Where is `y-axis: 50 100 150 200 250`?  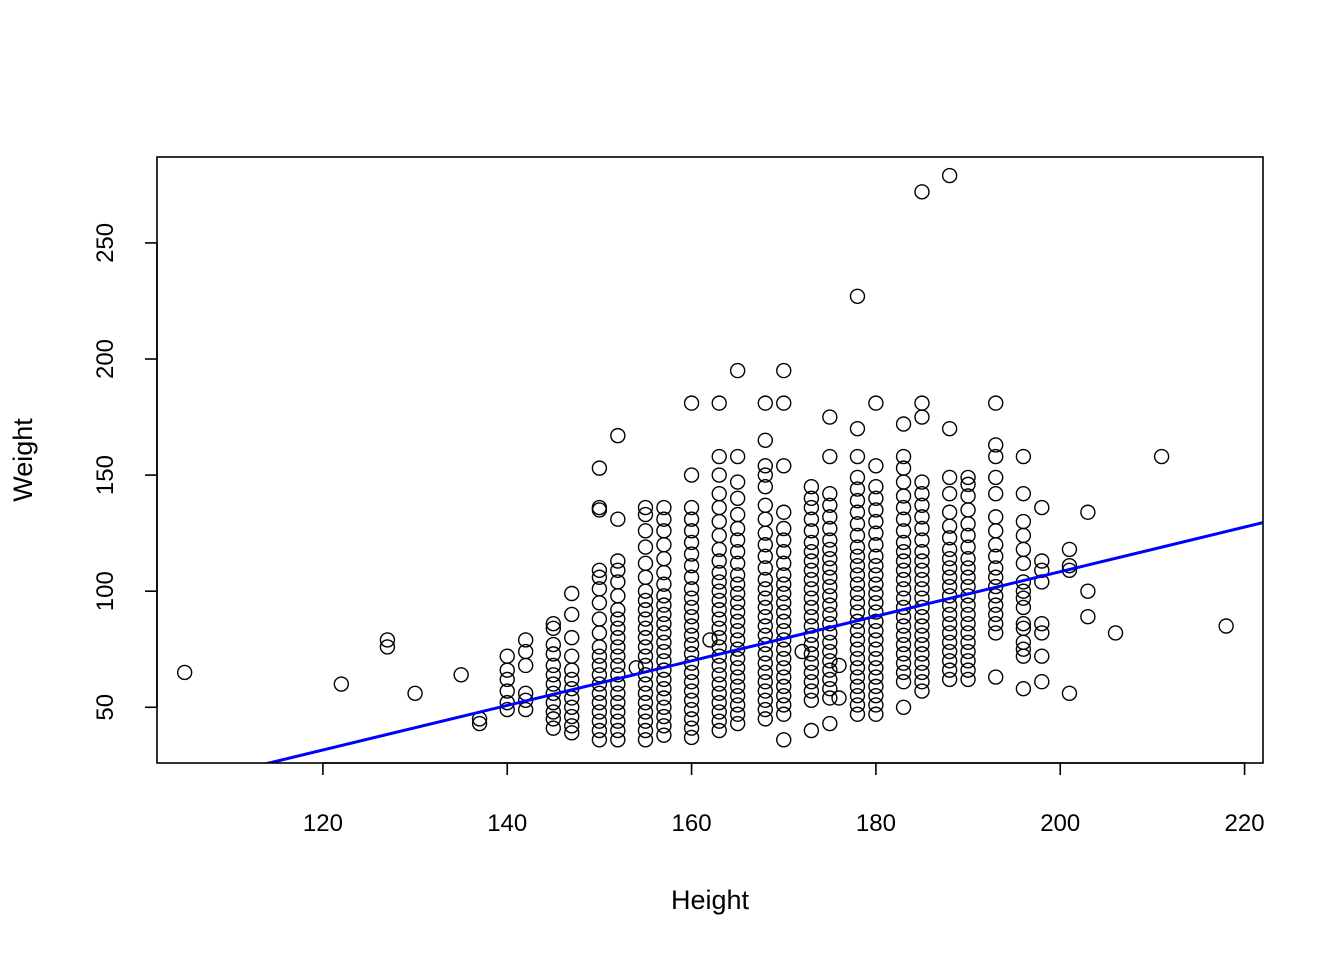
y-axis: 50 100 150 200 250 is located at coordinates (125, 472).